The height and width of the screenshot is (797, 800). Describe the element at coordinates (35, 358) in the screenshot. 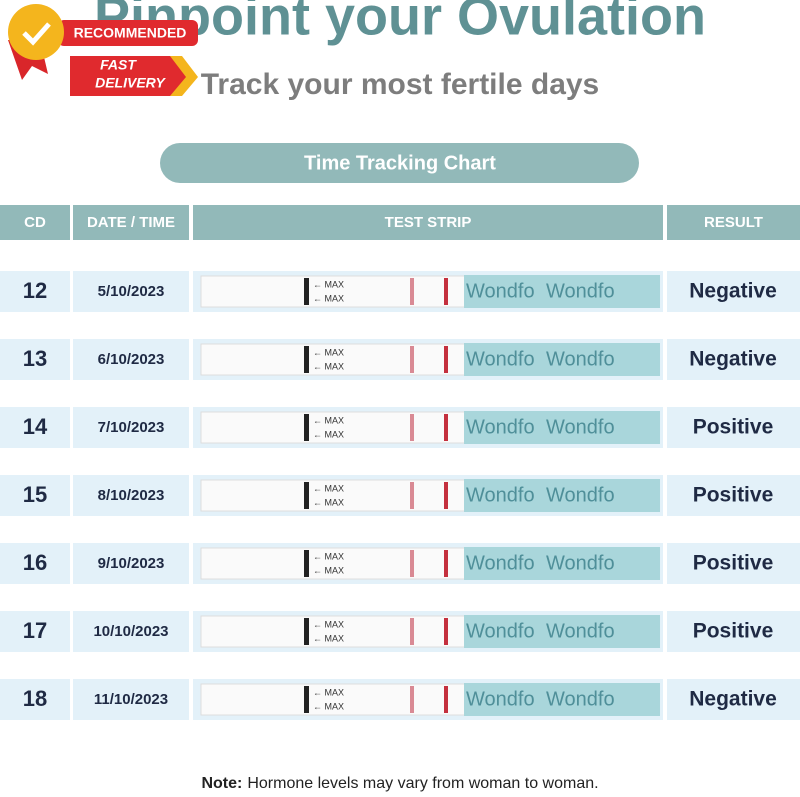

I see `cd: 13` at that location.